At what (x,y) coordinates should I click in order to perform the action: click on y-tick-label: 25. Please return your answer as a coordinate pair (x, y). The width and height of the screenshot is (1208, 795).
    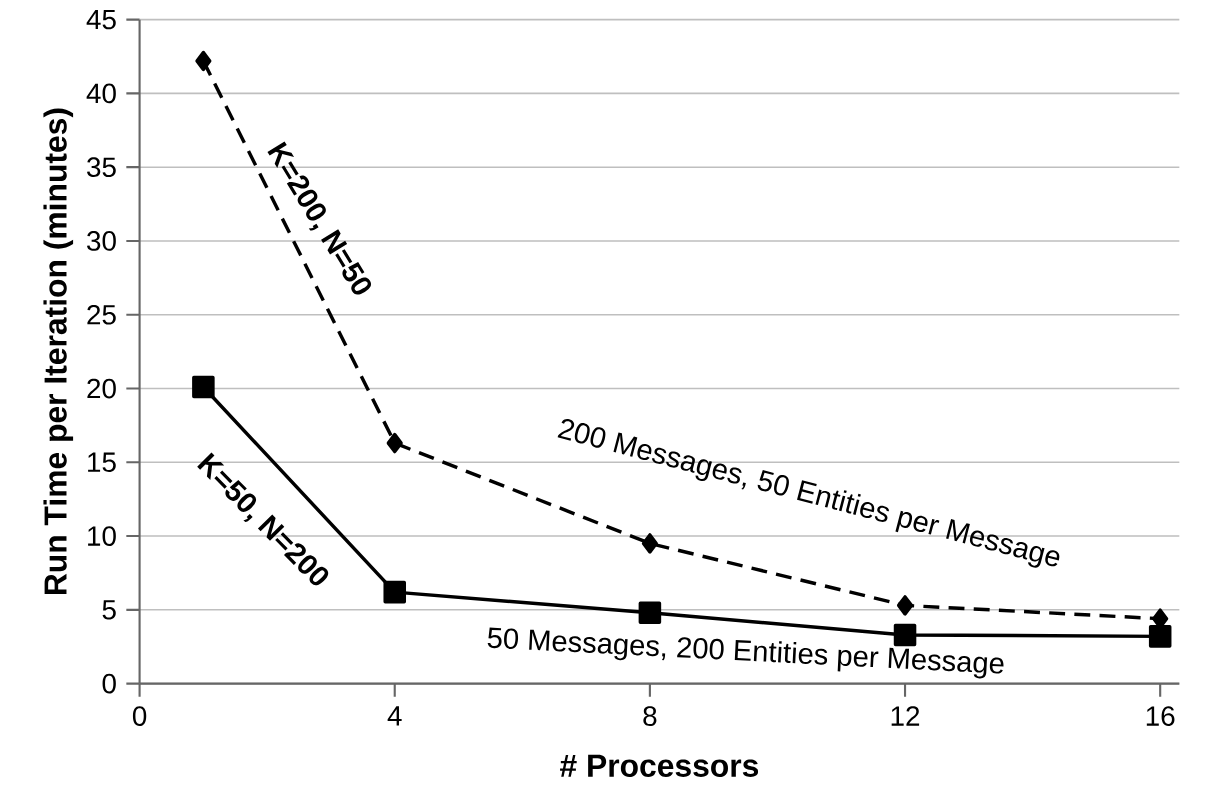
    Looking at the image, I should click on (101, 315).